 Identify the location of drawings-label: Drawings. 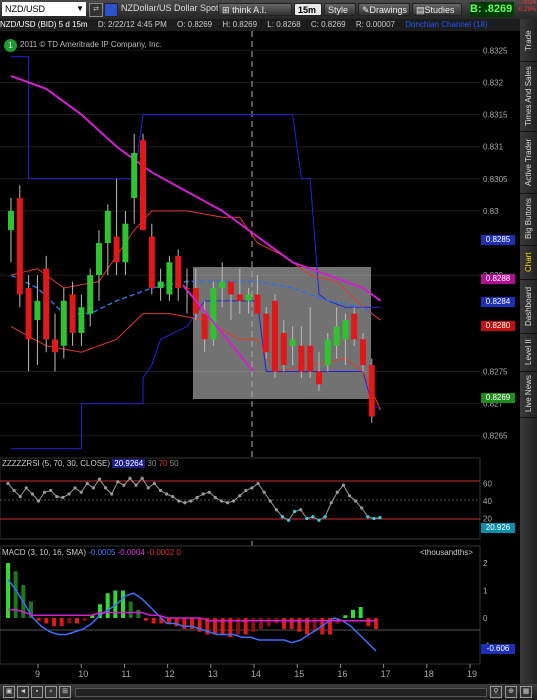
(388, 10).